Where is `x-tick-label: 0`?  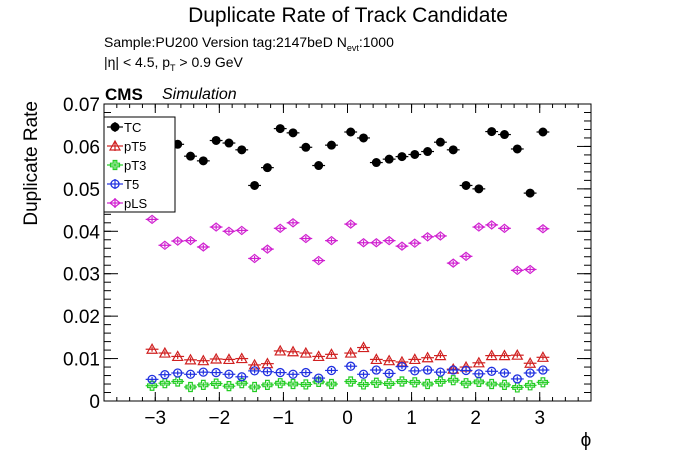
x-tick-label: 0 is located at coordinates (347, 418).